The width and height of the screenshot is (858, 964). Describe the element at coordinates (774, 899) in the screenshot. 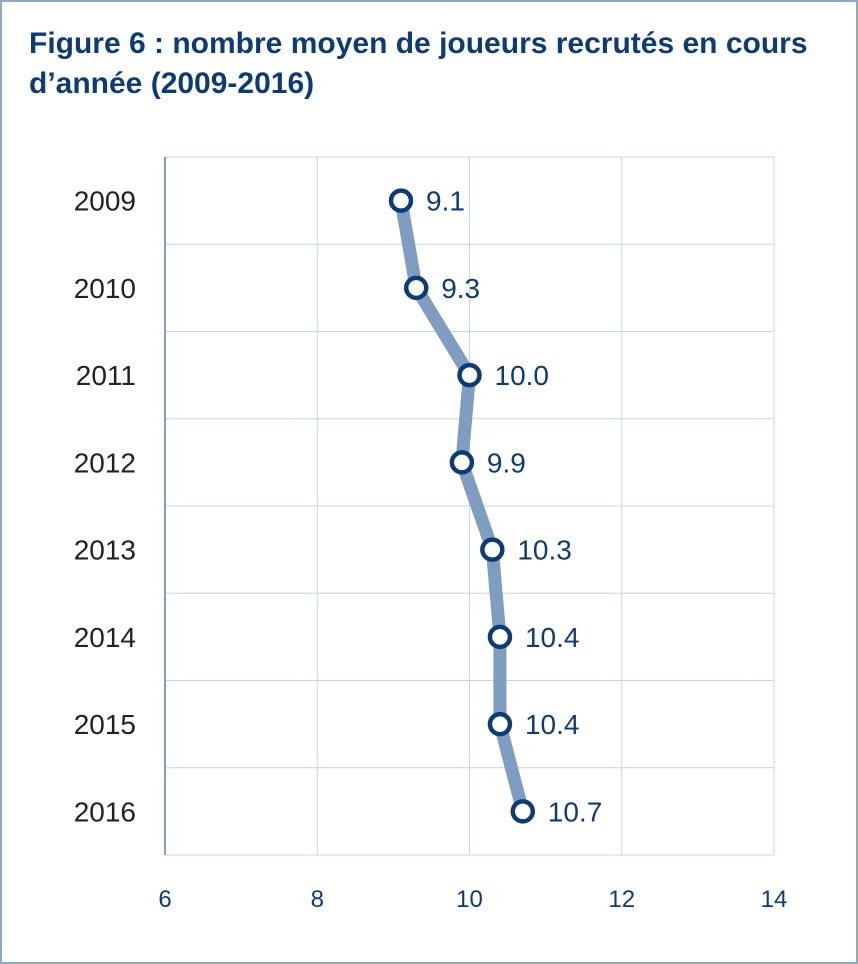

I see `x-tick-label: 14` at that location.